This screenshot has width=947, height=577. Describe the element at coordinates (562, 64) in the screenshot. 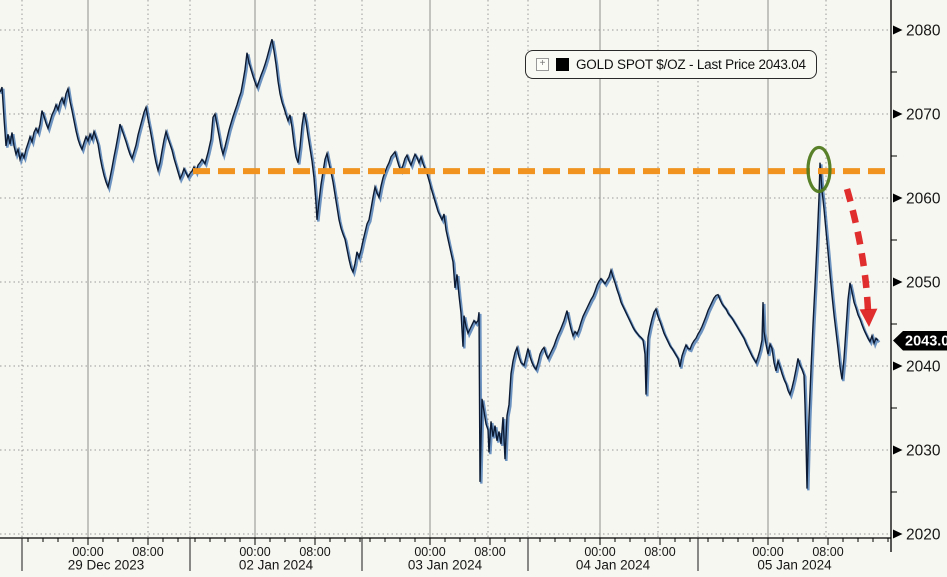

I see `legend-series-swatch` at that location.